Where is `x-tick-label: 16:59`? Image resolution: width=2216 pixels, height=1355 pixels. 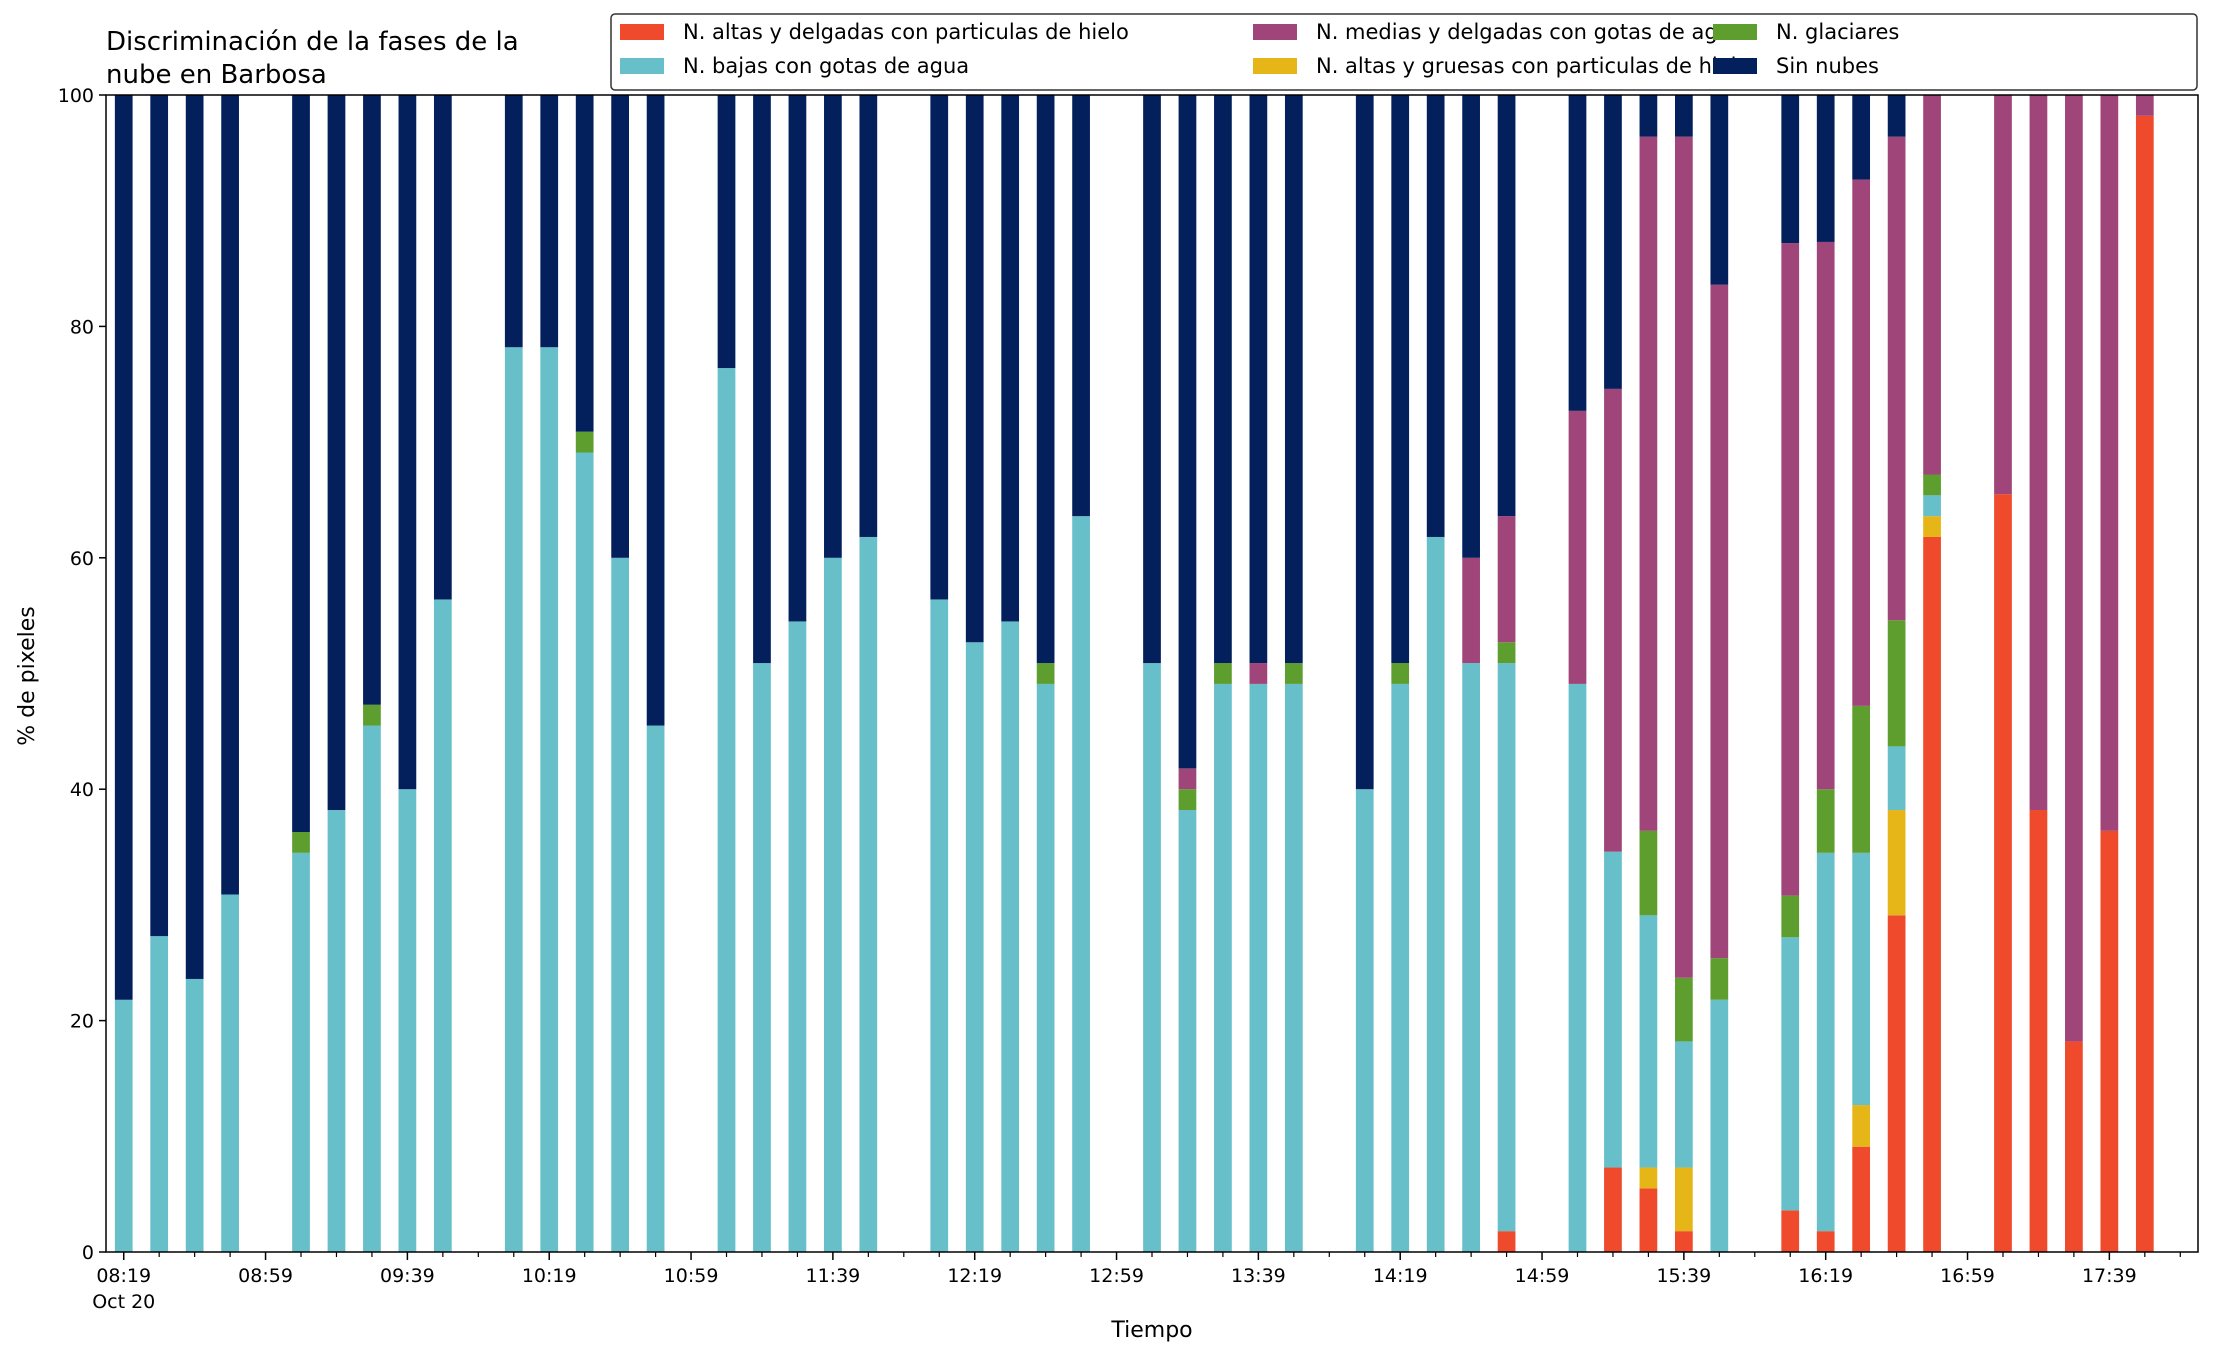
x-tick-label: 16:59 is located at coordinates (1967, 1276).